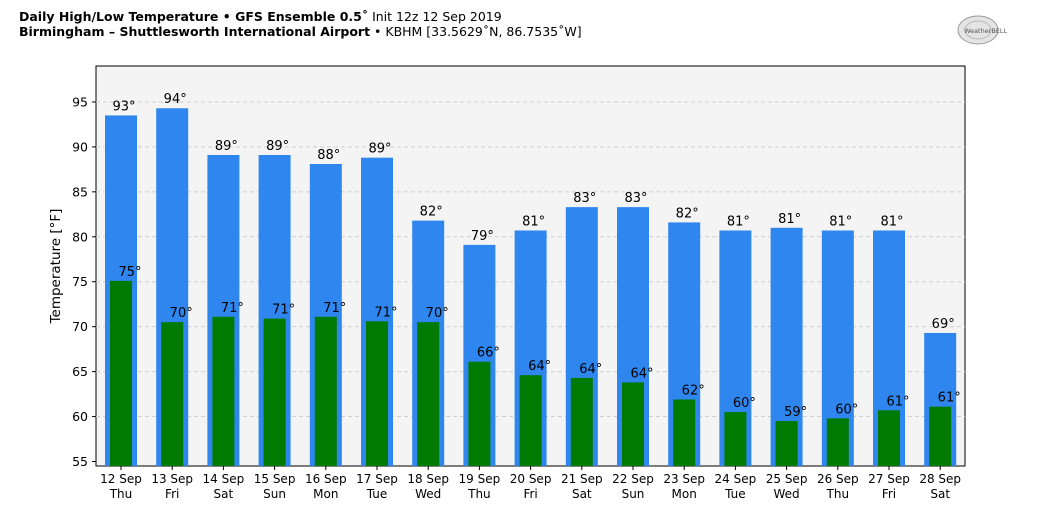 This screenshot has width=1040, height=516. Describe the element at coordinates (129, 272) in the screenshot. I see `low-value-label: 75°` at that location.